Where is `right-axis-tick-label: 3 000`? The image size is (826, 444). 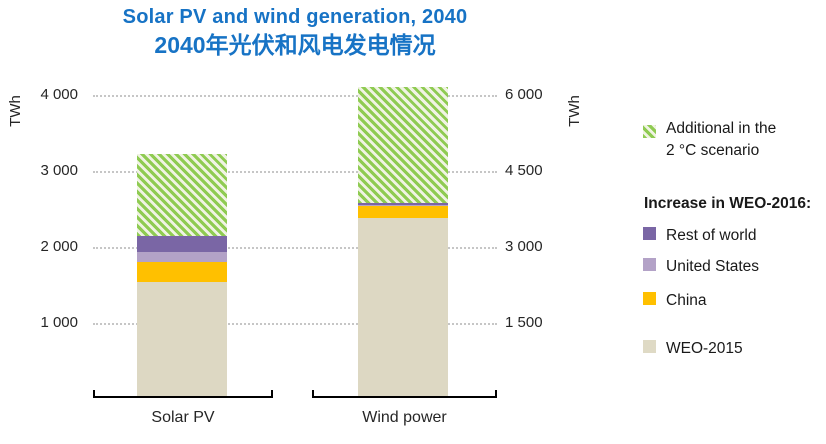 right-axis-tick-label: 3 000 is located at coordinates (524, 246).